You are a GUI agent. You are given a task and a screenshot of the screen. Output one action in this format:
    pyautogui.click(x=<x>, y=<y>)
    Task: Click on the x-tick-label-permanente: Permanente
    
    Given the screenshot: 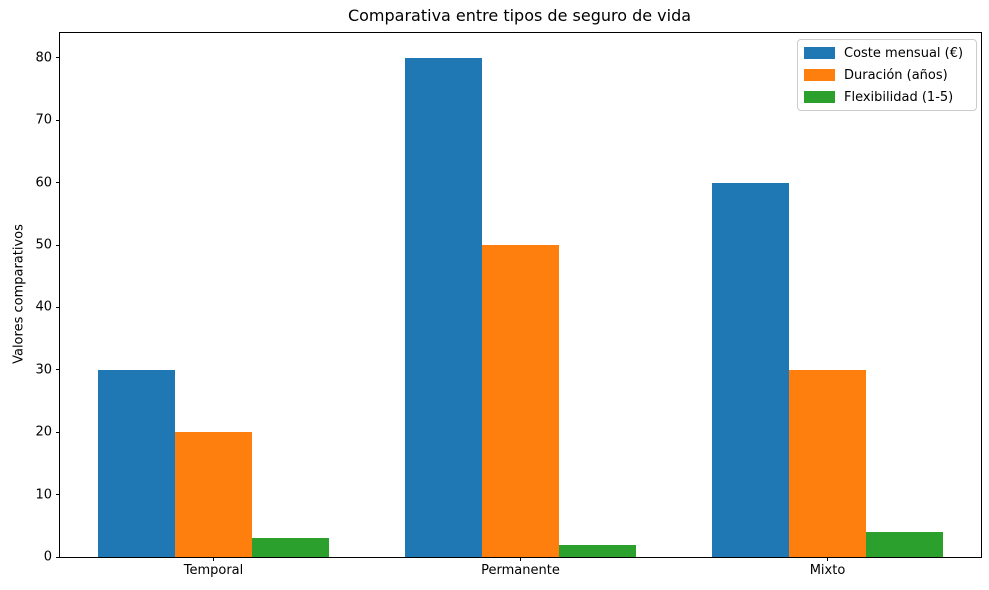 What is the action you would take?
    pyautogui.click(x=520, y=570)
    